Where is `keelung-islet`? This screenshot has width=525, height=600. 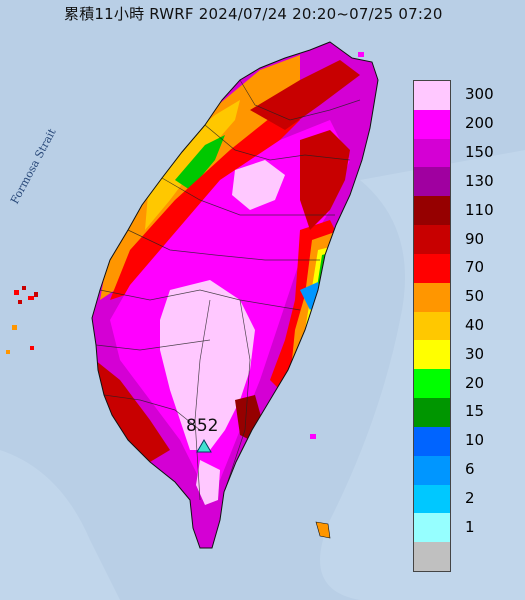
keelung-islet is located at coordinates (361, 54).